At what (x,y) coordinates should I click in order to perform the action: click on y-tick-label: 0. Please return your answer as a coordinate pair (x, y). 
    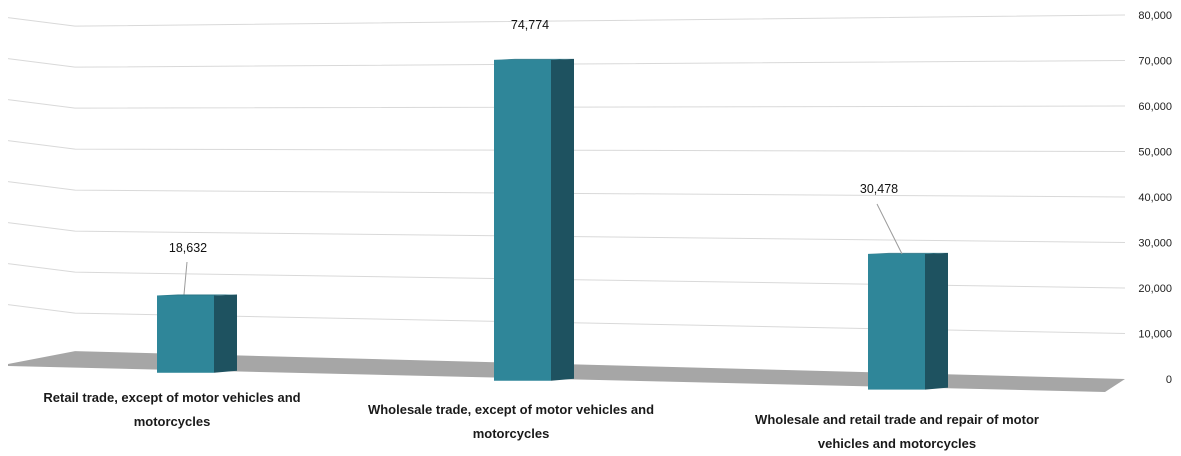
    Looking at the image, I should click on (1169, 380).